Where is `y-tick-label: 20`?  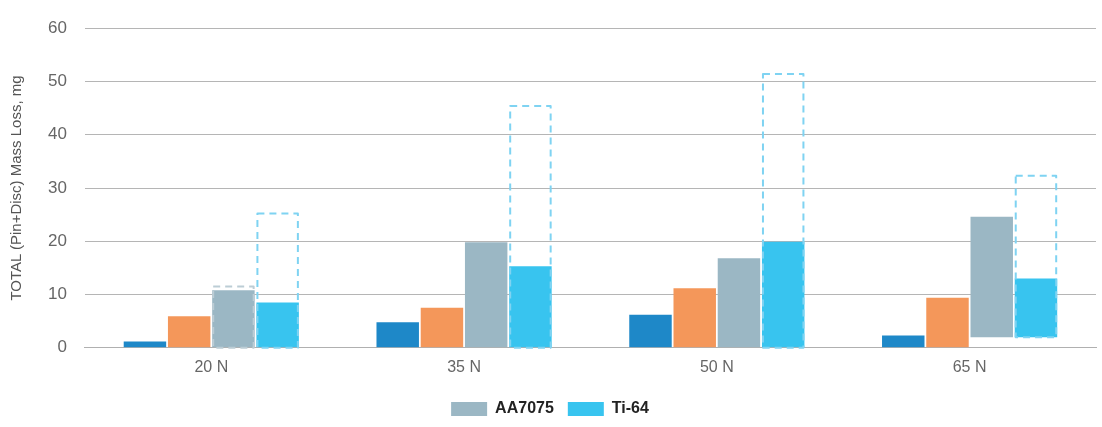
y-tick-label: 20 is located at coordinates (57, 240).